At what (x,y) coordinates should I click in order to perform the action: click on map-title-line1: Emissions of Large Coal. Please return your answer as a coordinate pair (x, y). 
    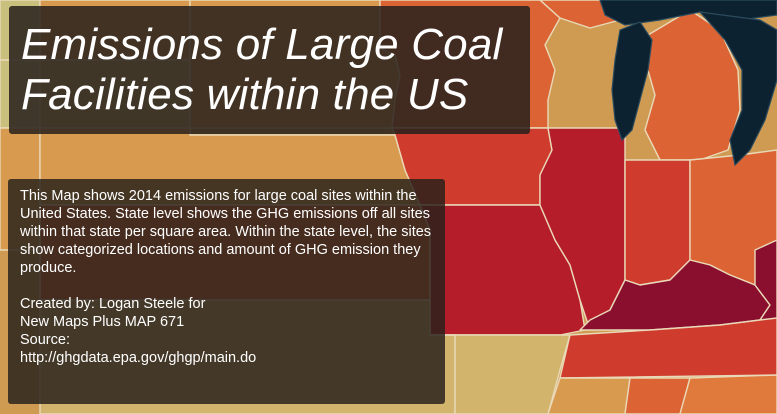
    Looking at the image, I should click on (262, 44).